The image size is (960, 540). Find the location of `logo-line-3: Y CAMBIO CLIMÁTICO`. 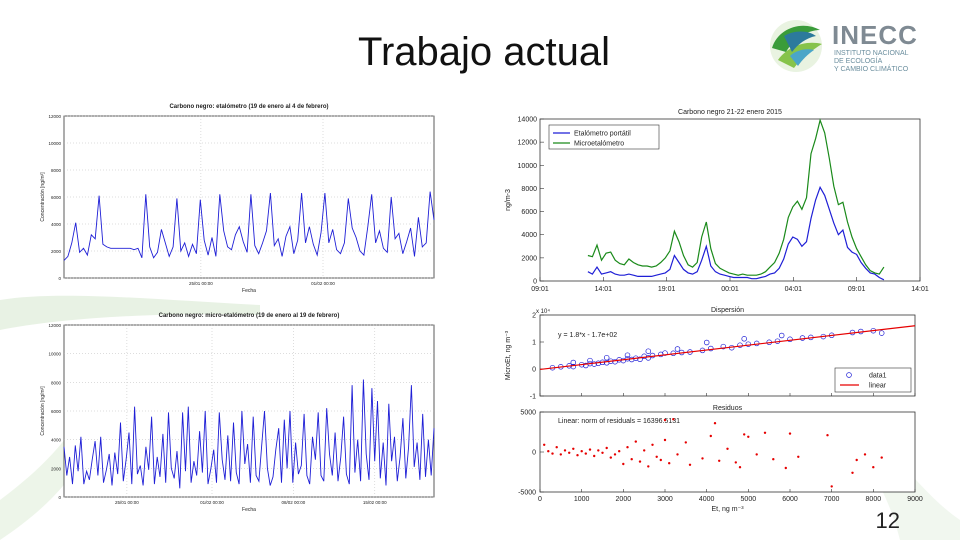

logo-line-3: Y CAMBIO CLIMÁTICO is located at coordinates (871, 69).